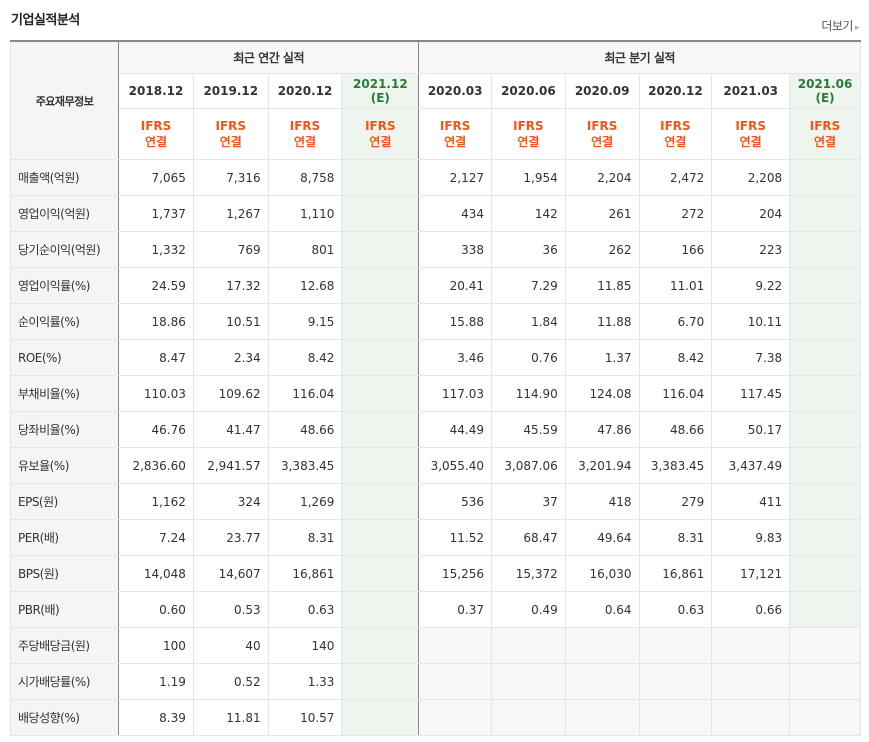 Image resolution: width=869 pixels, height=742 pixels. Describe the element at coordinates (455, 573) in the screenshot. I see `value-cell: 15,256` at that location.